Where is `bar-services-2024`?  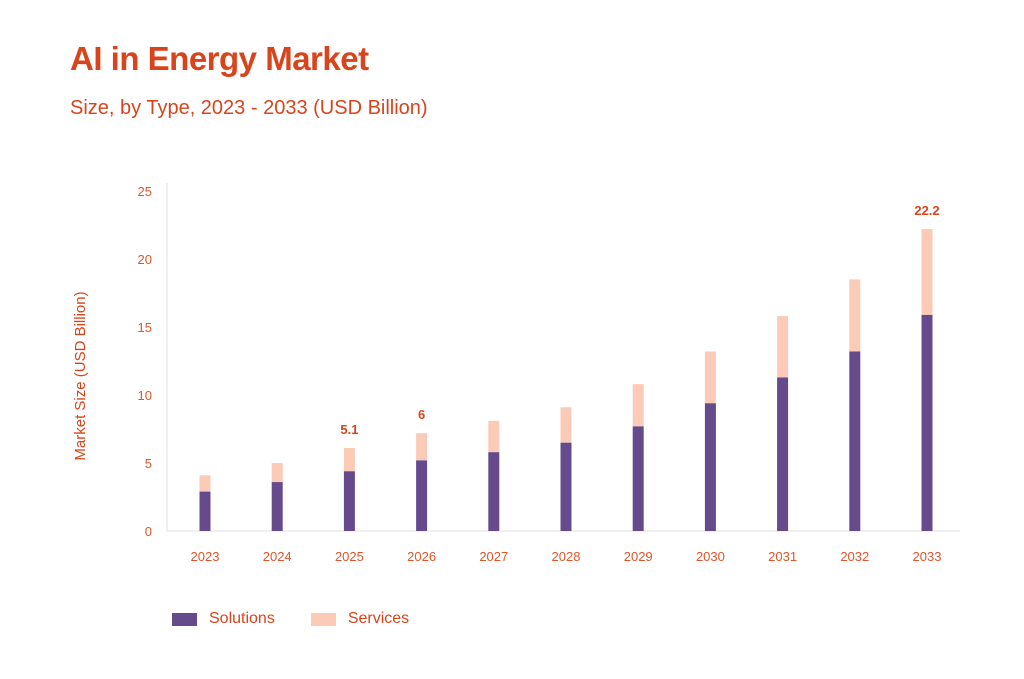
bar-services-2024 is located at coordinates (277, 473).